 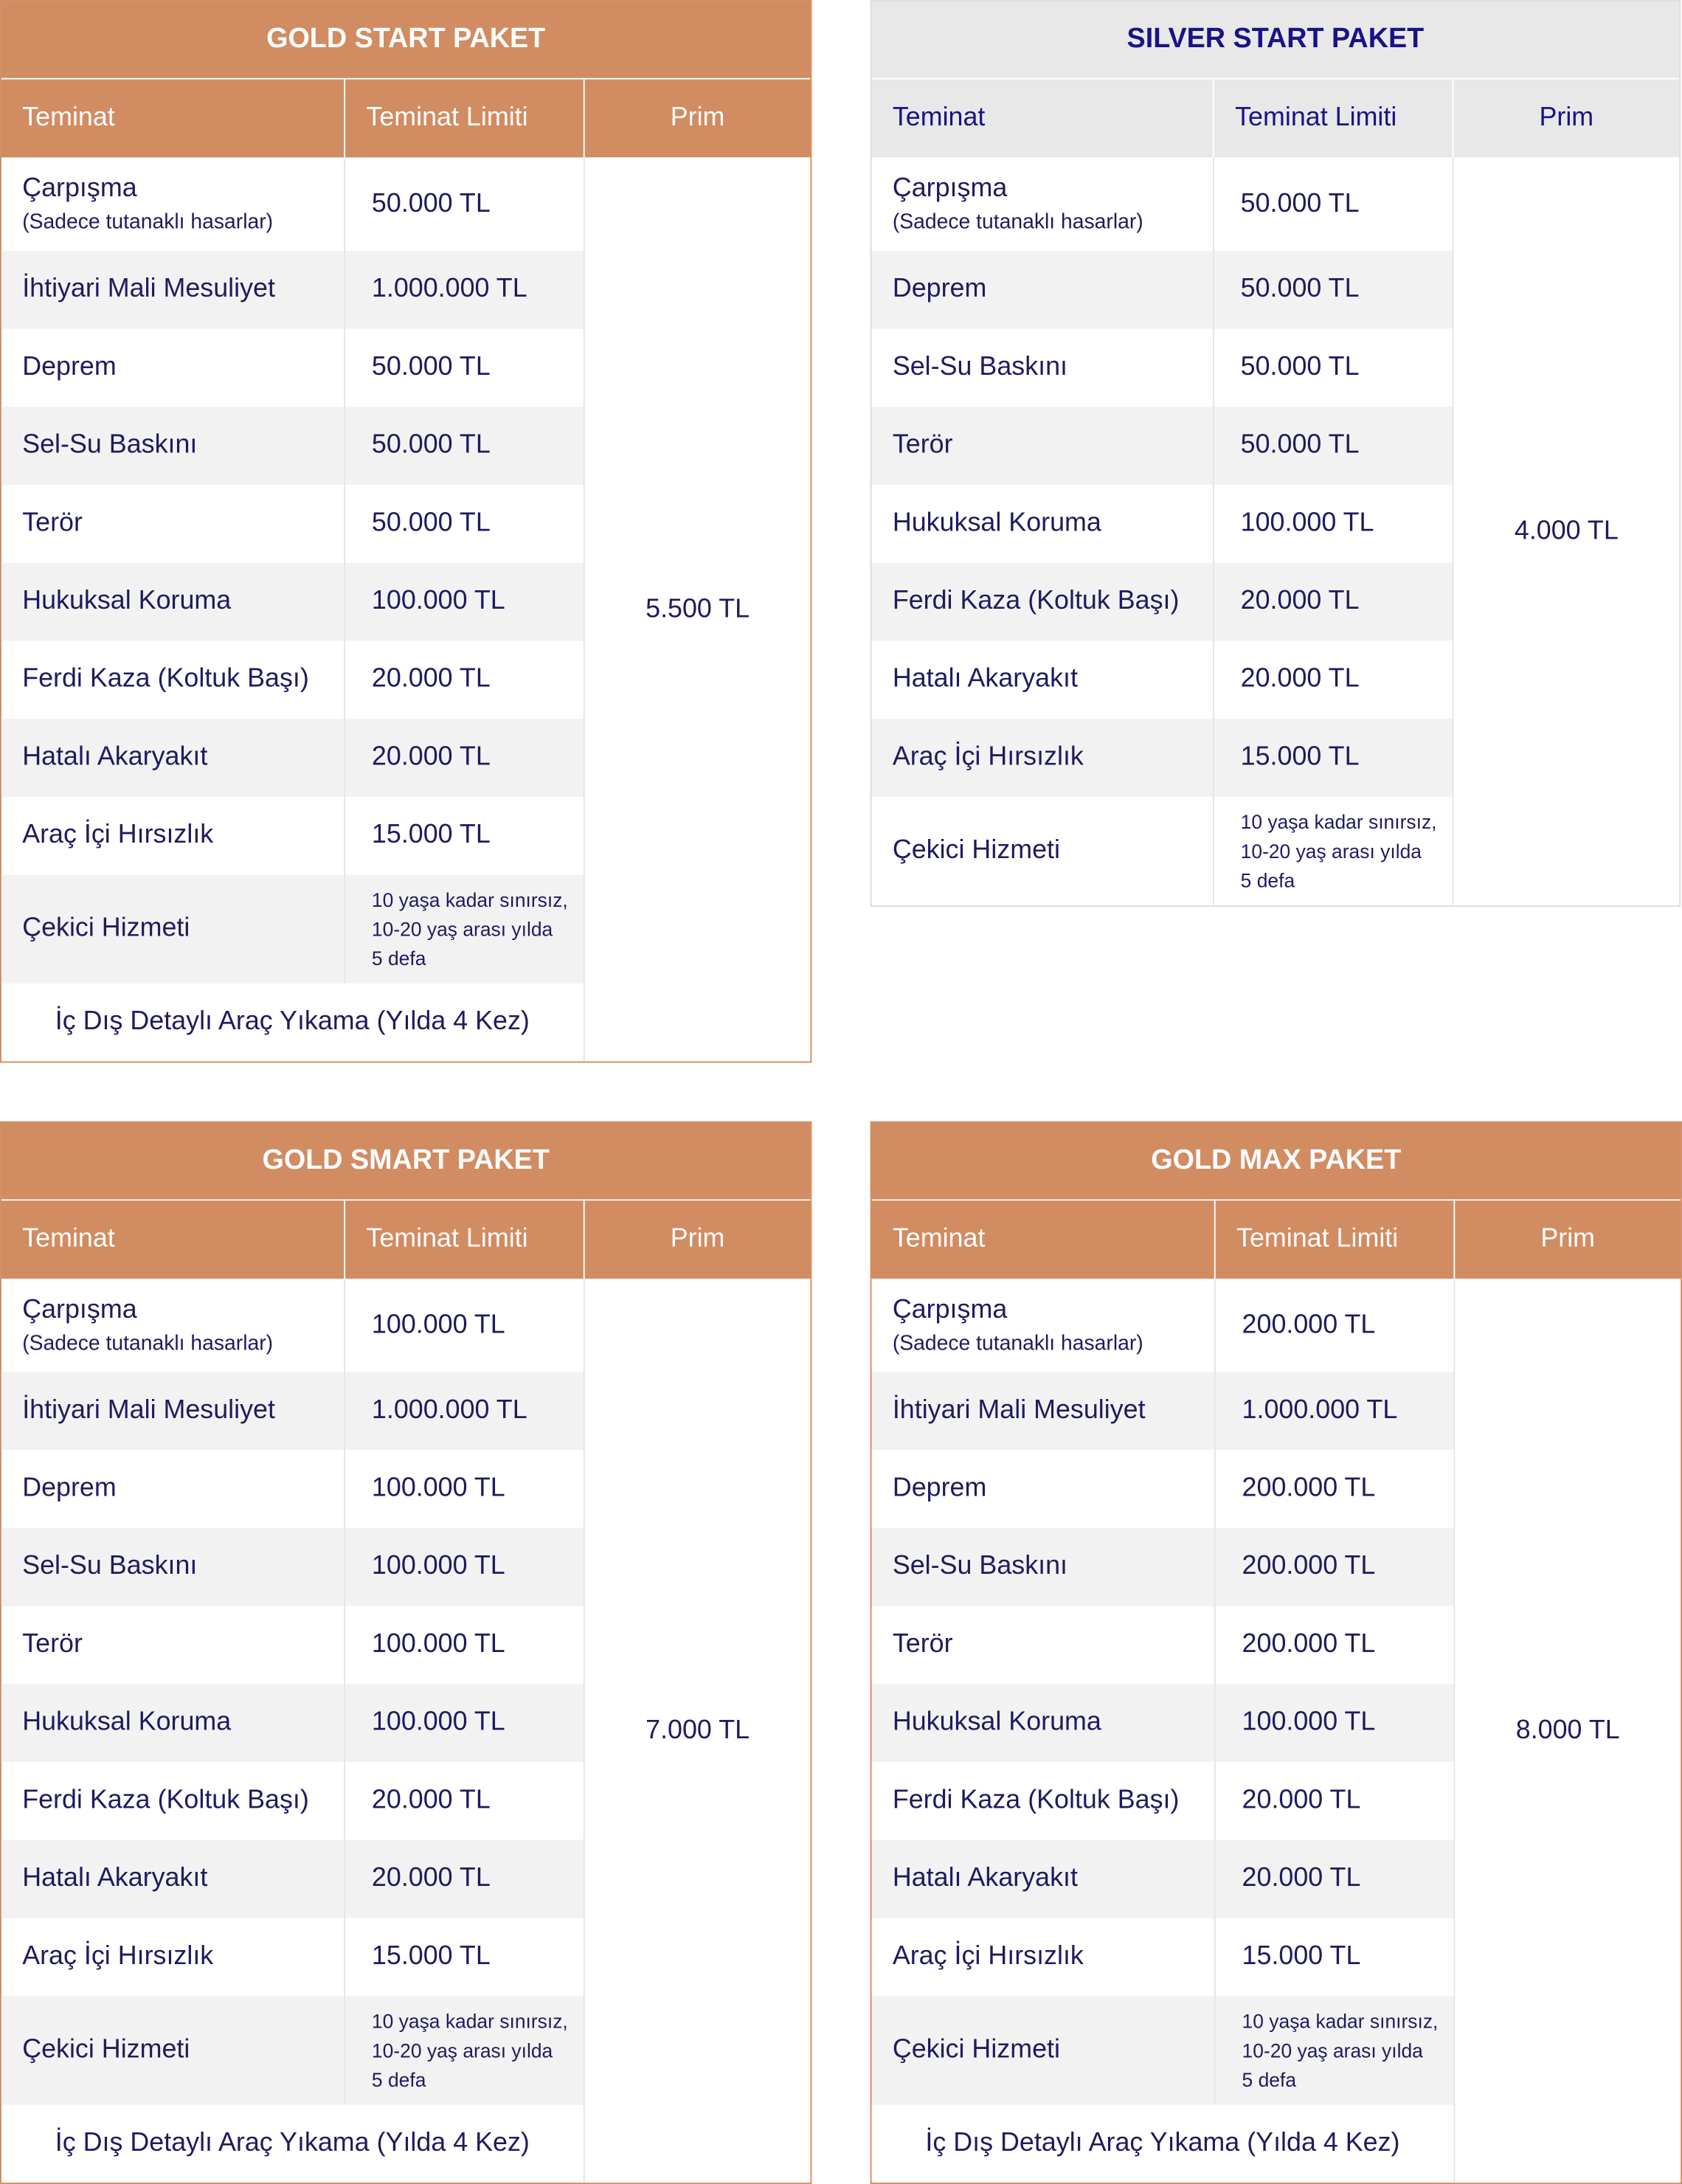 What do you see at coordinates (1276, 1162) in the screenshot?
I see `table-title: GOLD MAX PAKET` at bounding box center [1276, 1162].